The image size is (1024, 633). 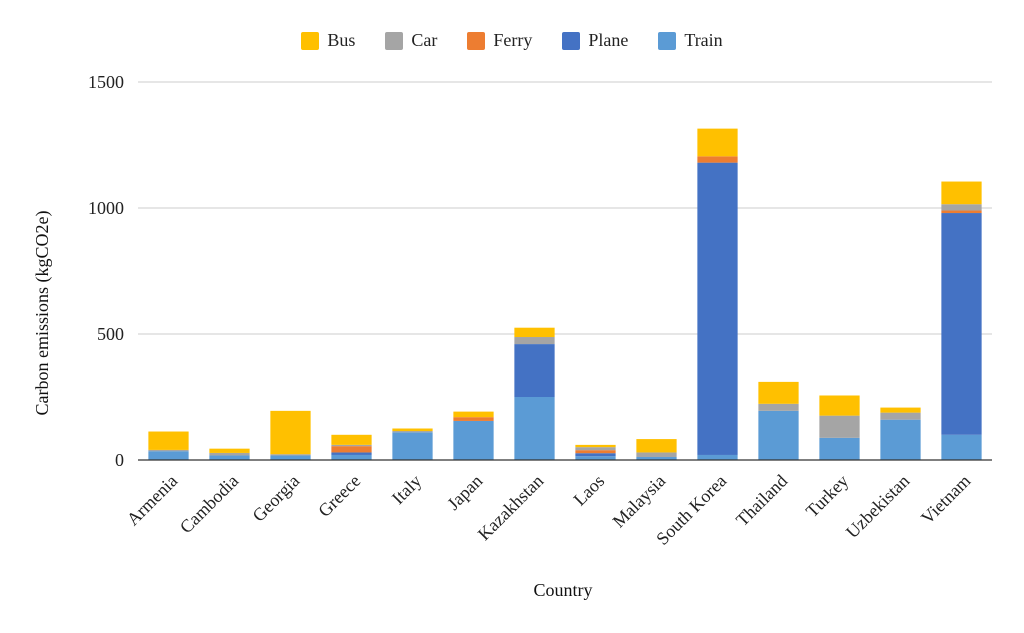 What do you see at coordinates (656, 446) in the screenshot?
I see `bar-bus-malaysia` at bounding box center [656, 446].